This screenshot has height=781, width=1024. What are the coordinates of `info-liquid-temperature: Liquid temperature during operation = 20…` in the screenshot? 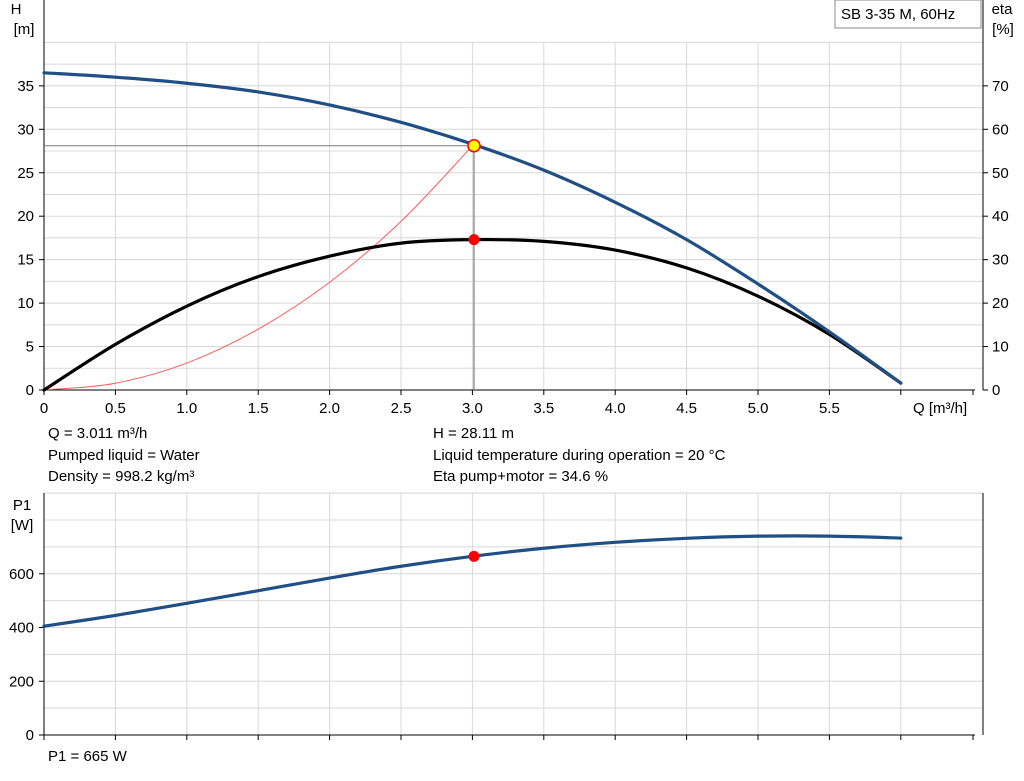 It's located at (579, 455).